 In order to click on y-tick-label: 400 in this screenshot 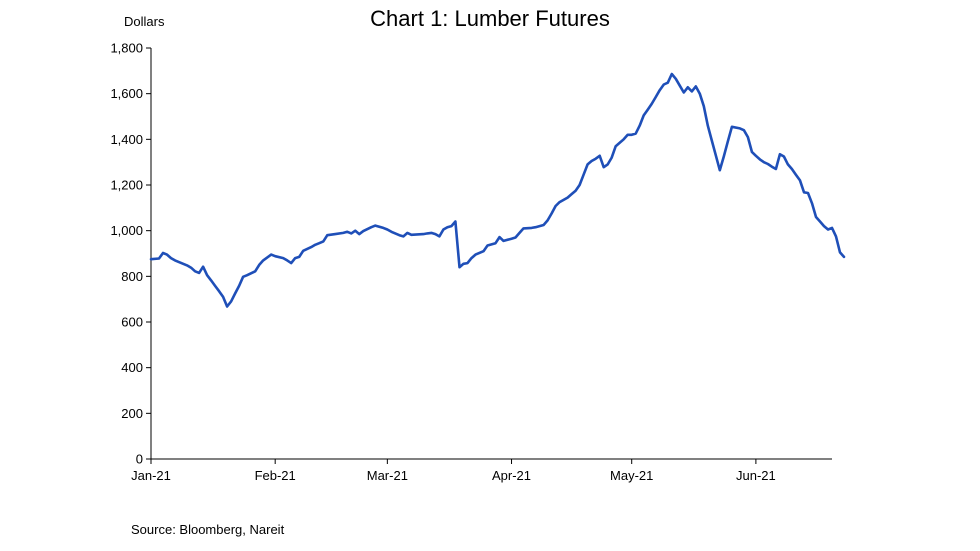, I will do `click(132, 367)`.